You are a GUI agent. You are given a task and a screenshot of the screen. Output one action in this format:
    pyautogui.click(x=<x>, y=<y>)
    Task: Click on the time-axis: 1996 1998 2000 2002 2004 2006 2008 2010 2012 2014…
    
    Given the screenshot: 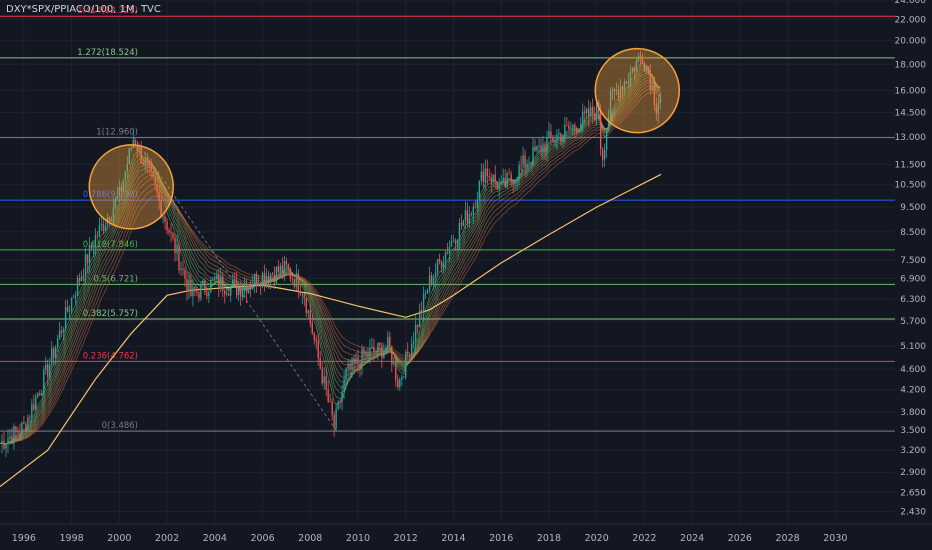 What is the action you would take?
    pyautogui.click(x=430, y=538)
    